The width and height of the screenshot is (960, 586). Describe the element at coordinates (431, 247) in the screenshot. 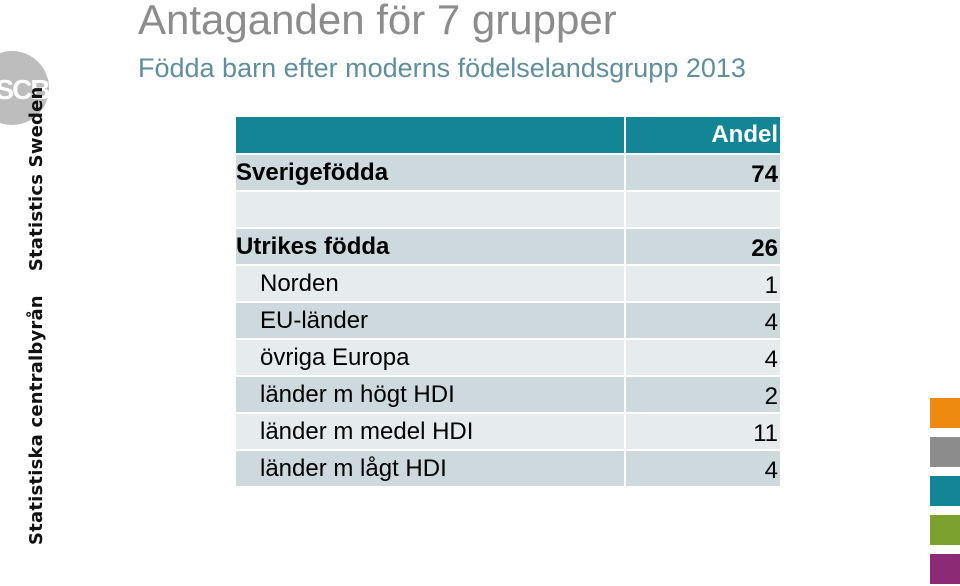

I see `row-label: Utrikes födda` at that location.